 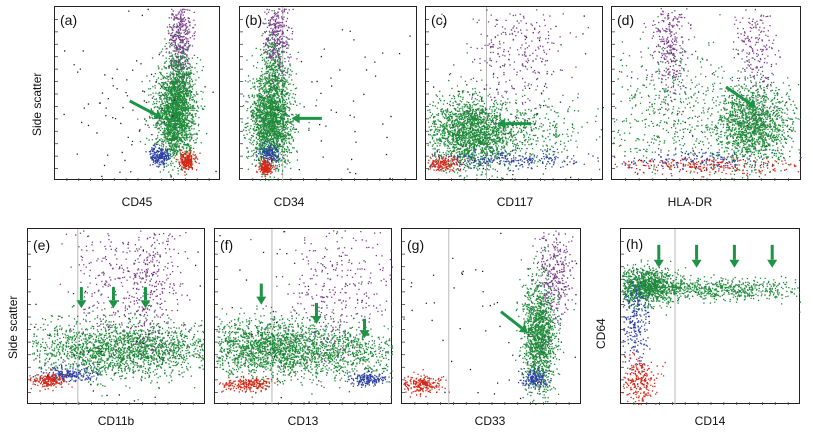 What do you see at coordinates (227, 245) in the screenshot?
I see `panel-label-f: (f)` at bounding box center [227, 245].